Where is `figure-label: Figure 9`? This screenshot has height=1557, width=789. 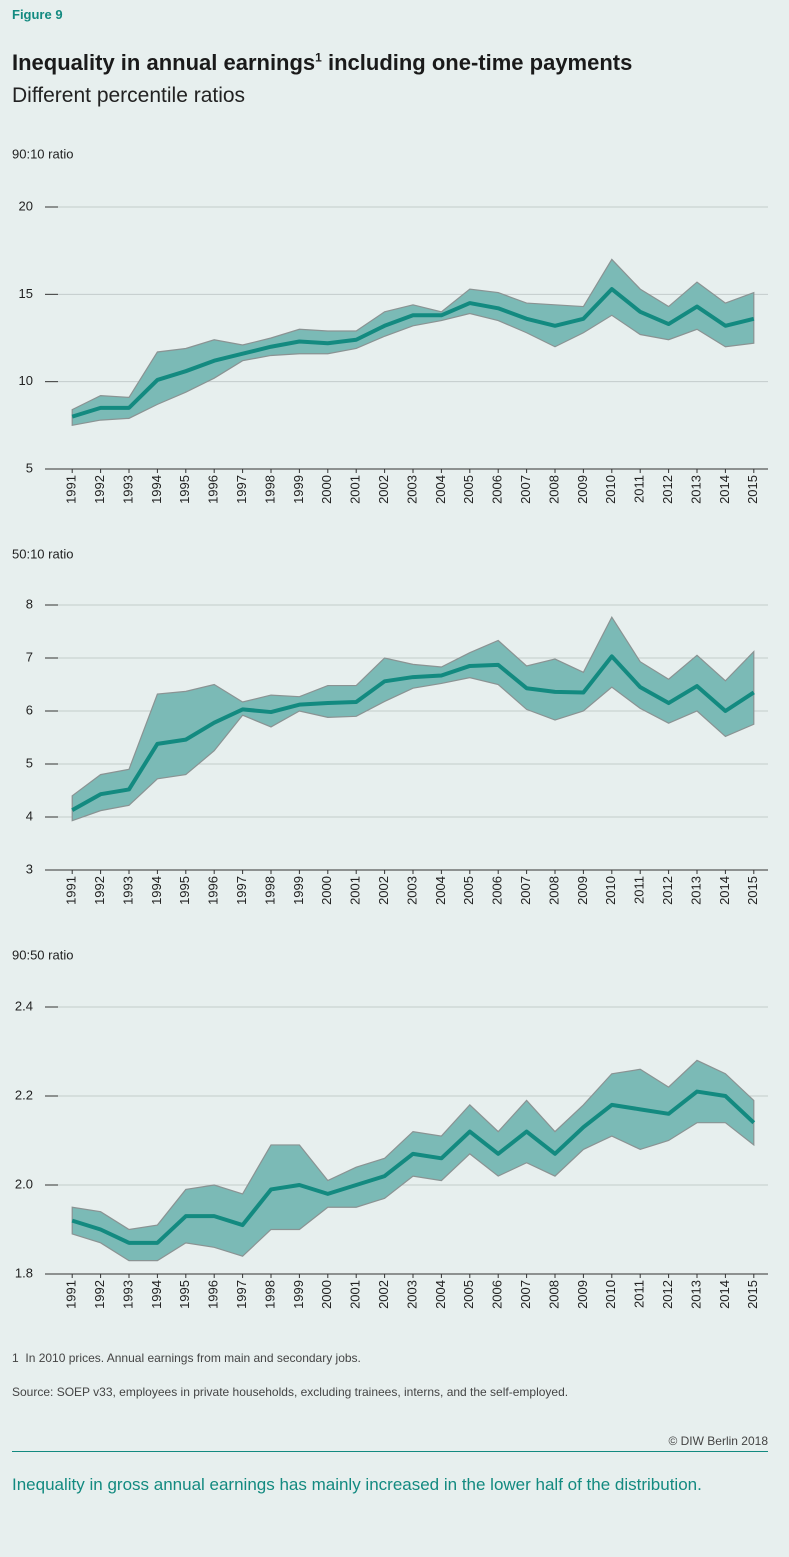
figure-label: Figure 9 is located at coordinates (37, 14).